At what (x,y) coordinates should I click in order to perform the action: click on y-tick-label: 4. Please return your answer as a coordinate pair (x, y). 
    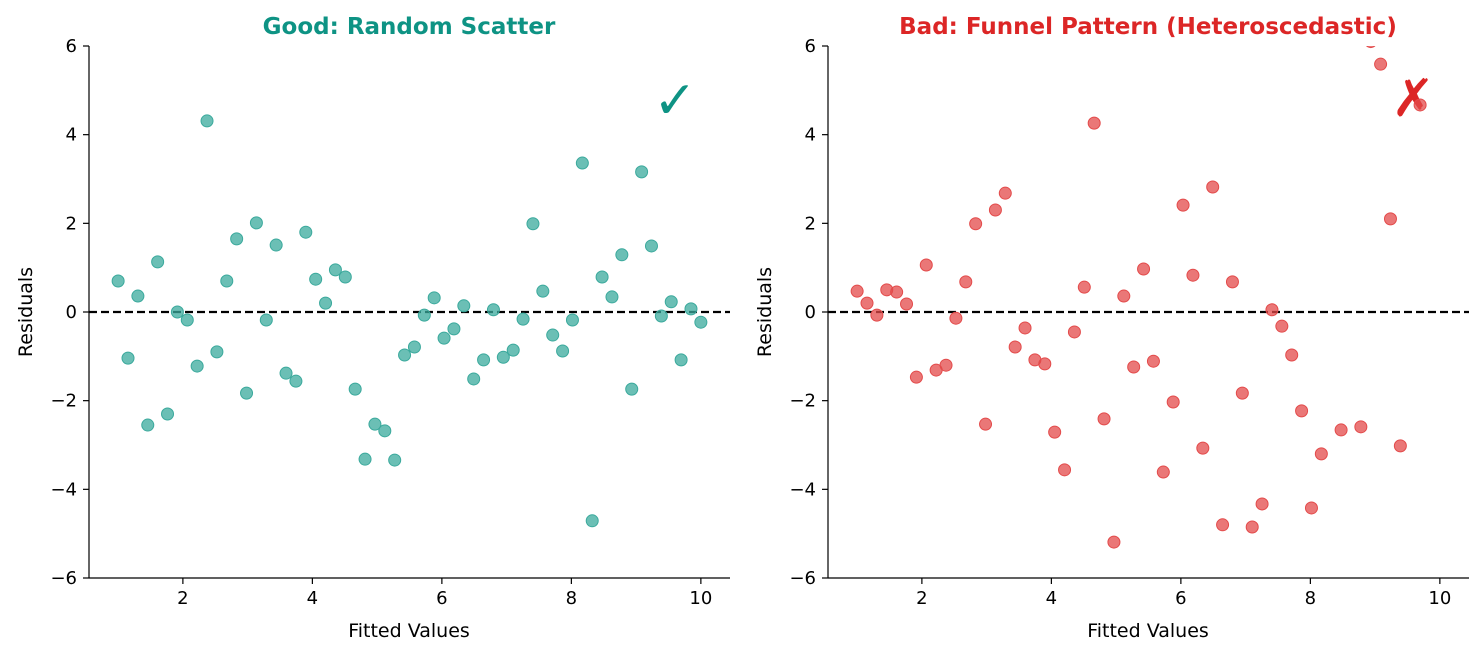
    Looking at the image, I should click on (71, 135).